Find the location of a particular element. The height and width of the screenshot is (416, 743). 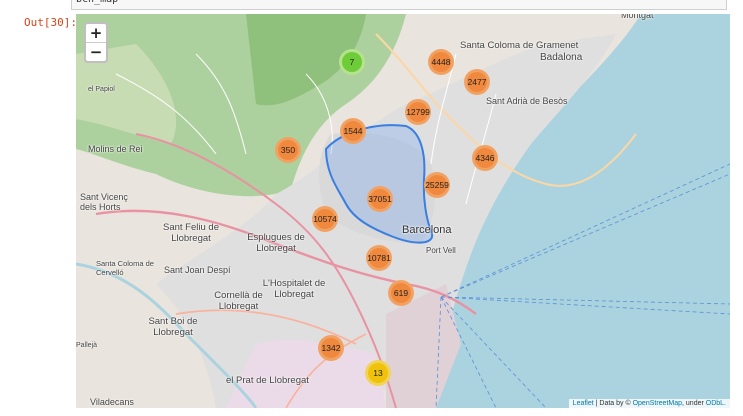

marker-cluster-count: 2477 is located at coordinates (477, 82).